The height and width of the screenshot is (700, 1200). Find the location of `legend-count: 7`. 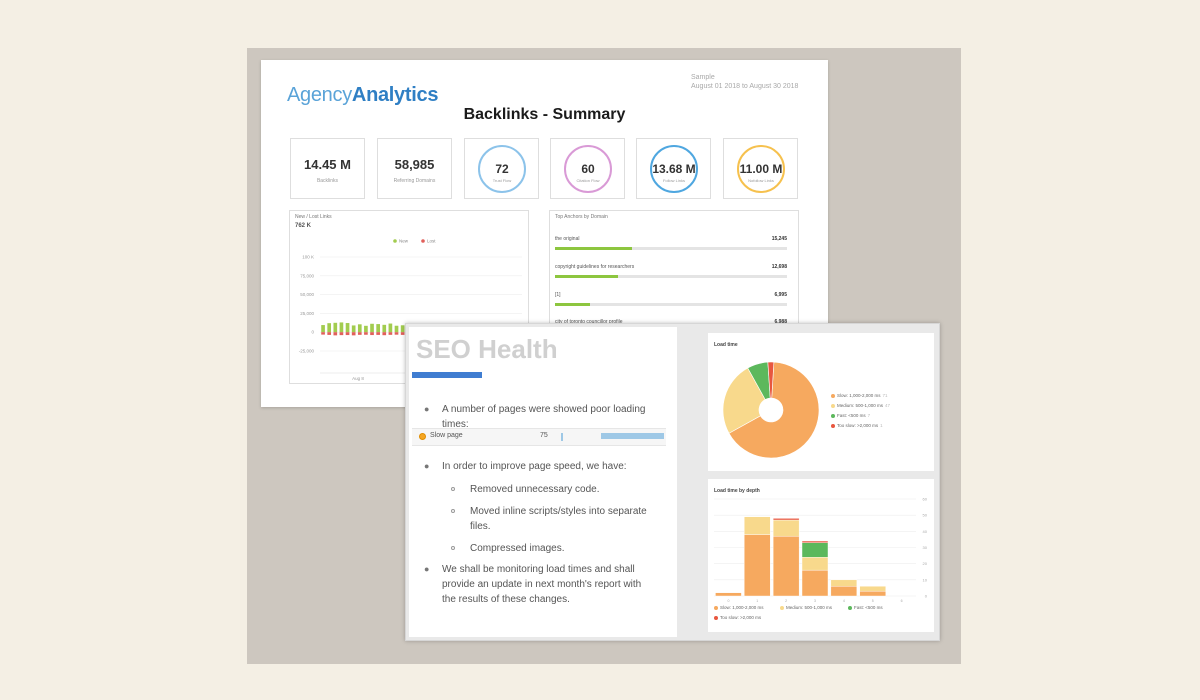

legend-count: 7 is located at coordinates (869, 415).